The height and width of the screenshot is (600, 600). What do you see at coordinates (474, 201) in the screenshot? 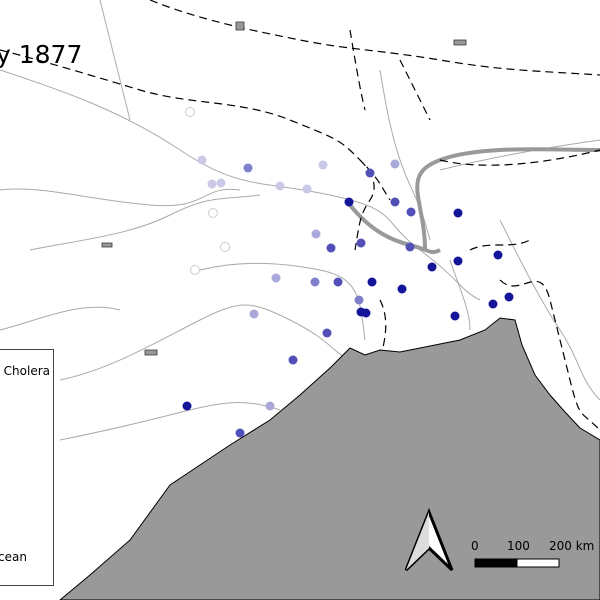
I see `major-river` at bounding box center [474, 201].